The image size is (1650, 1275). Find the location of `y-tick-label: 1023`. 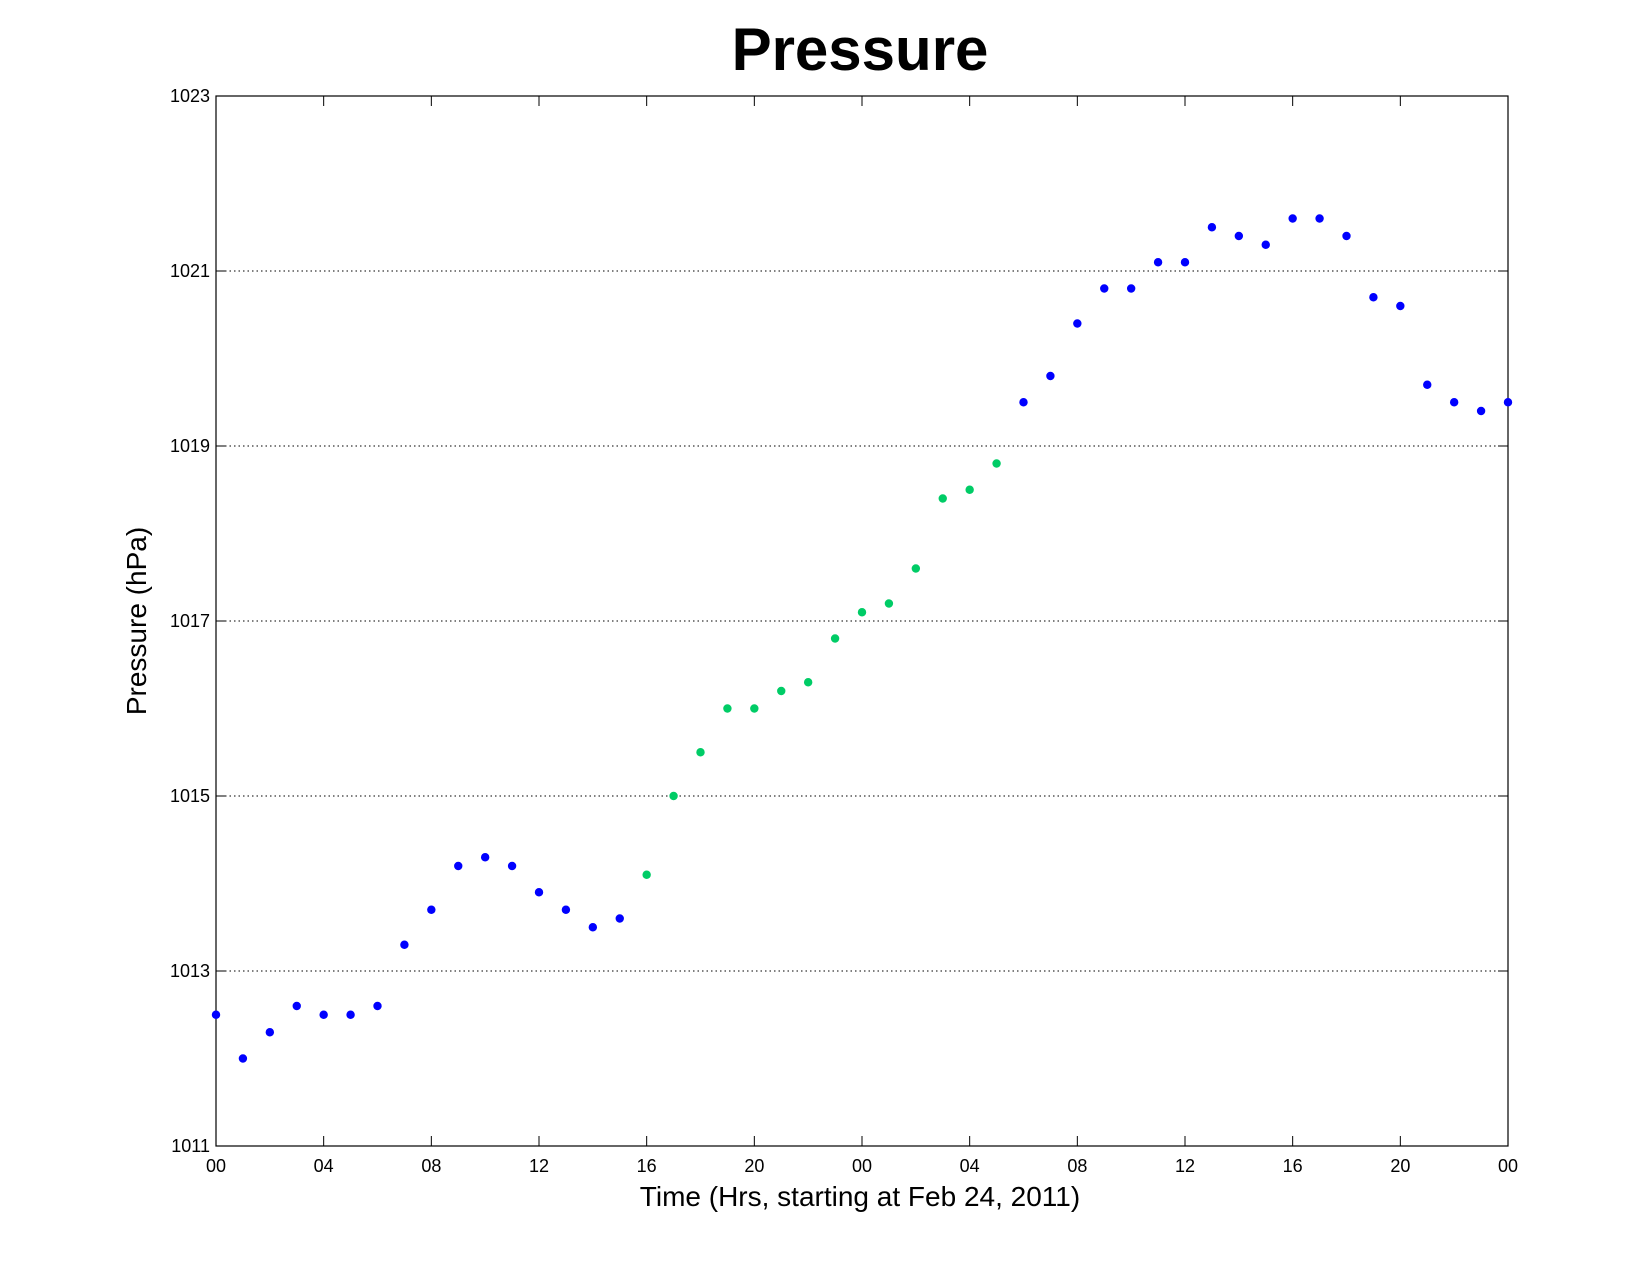

y-tick-label: 1023 is located at coordinates (190, 96).